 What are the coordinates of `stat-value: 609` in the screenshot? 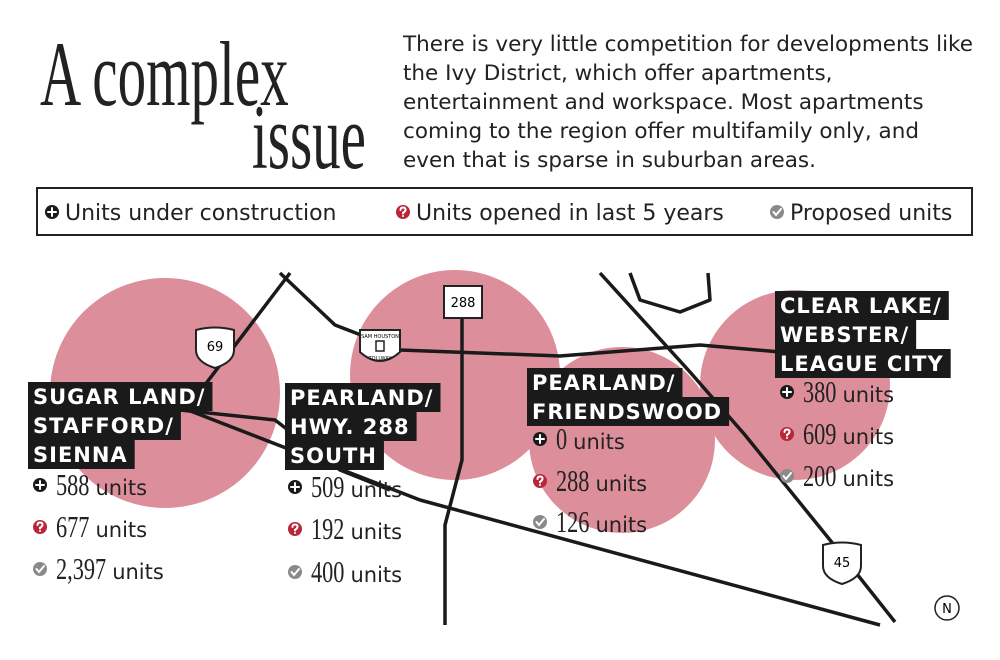 It's located at (819, 433).